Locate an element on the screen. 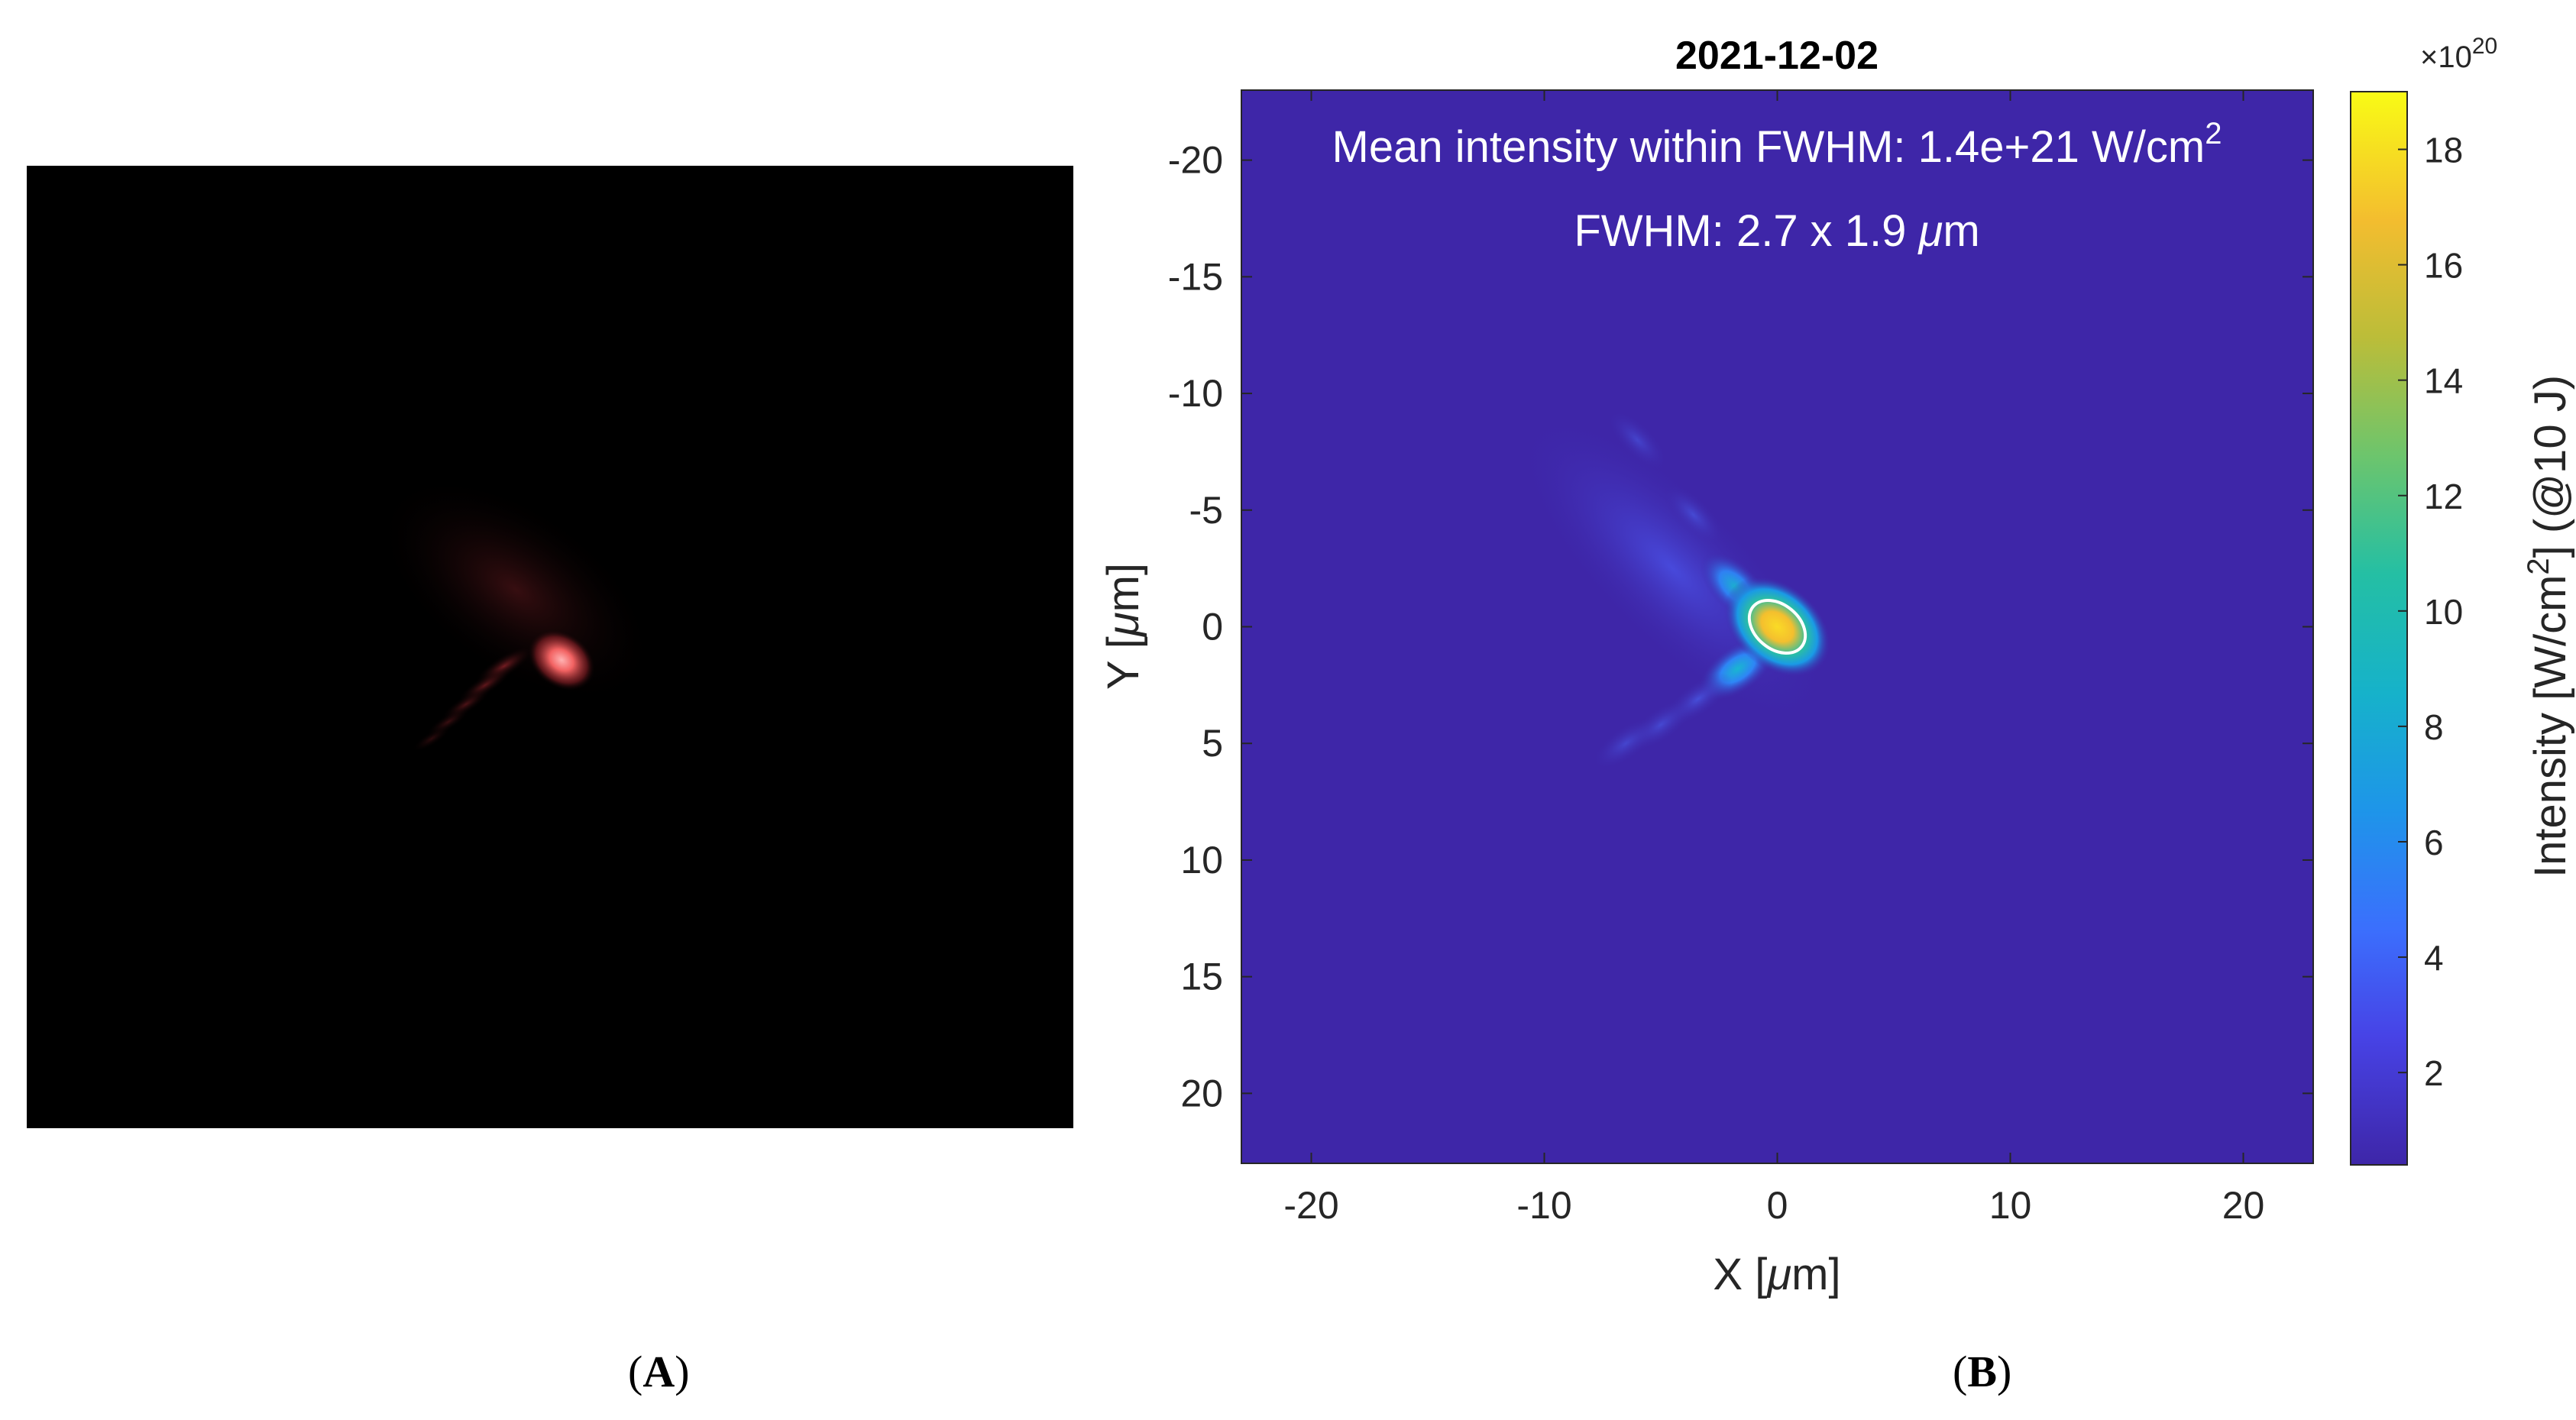 Image resolution: width=2576 pixels, height=1420 pixels. y-tick-label: 15 is located at coordinates (1201, 977).